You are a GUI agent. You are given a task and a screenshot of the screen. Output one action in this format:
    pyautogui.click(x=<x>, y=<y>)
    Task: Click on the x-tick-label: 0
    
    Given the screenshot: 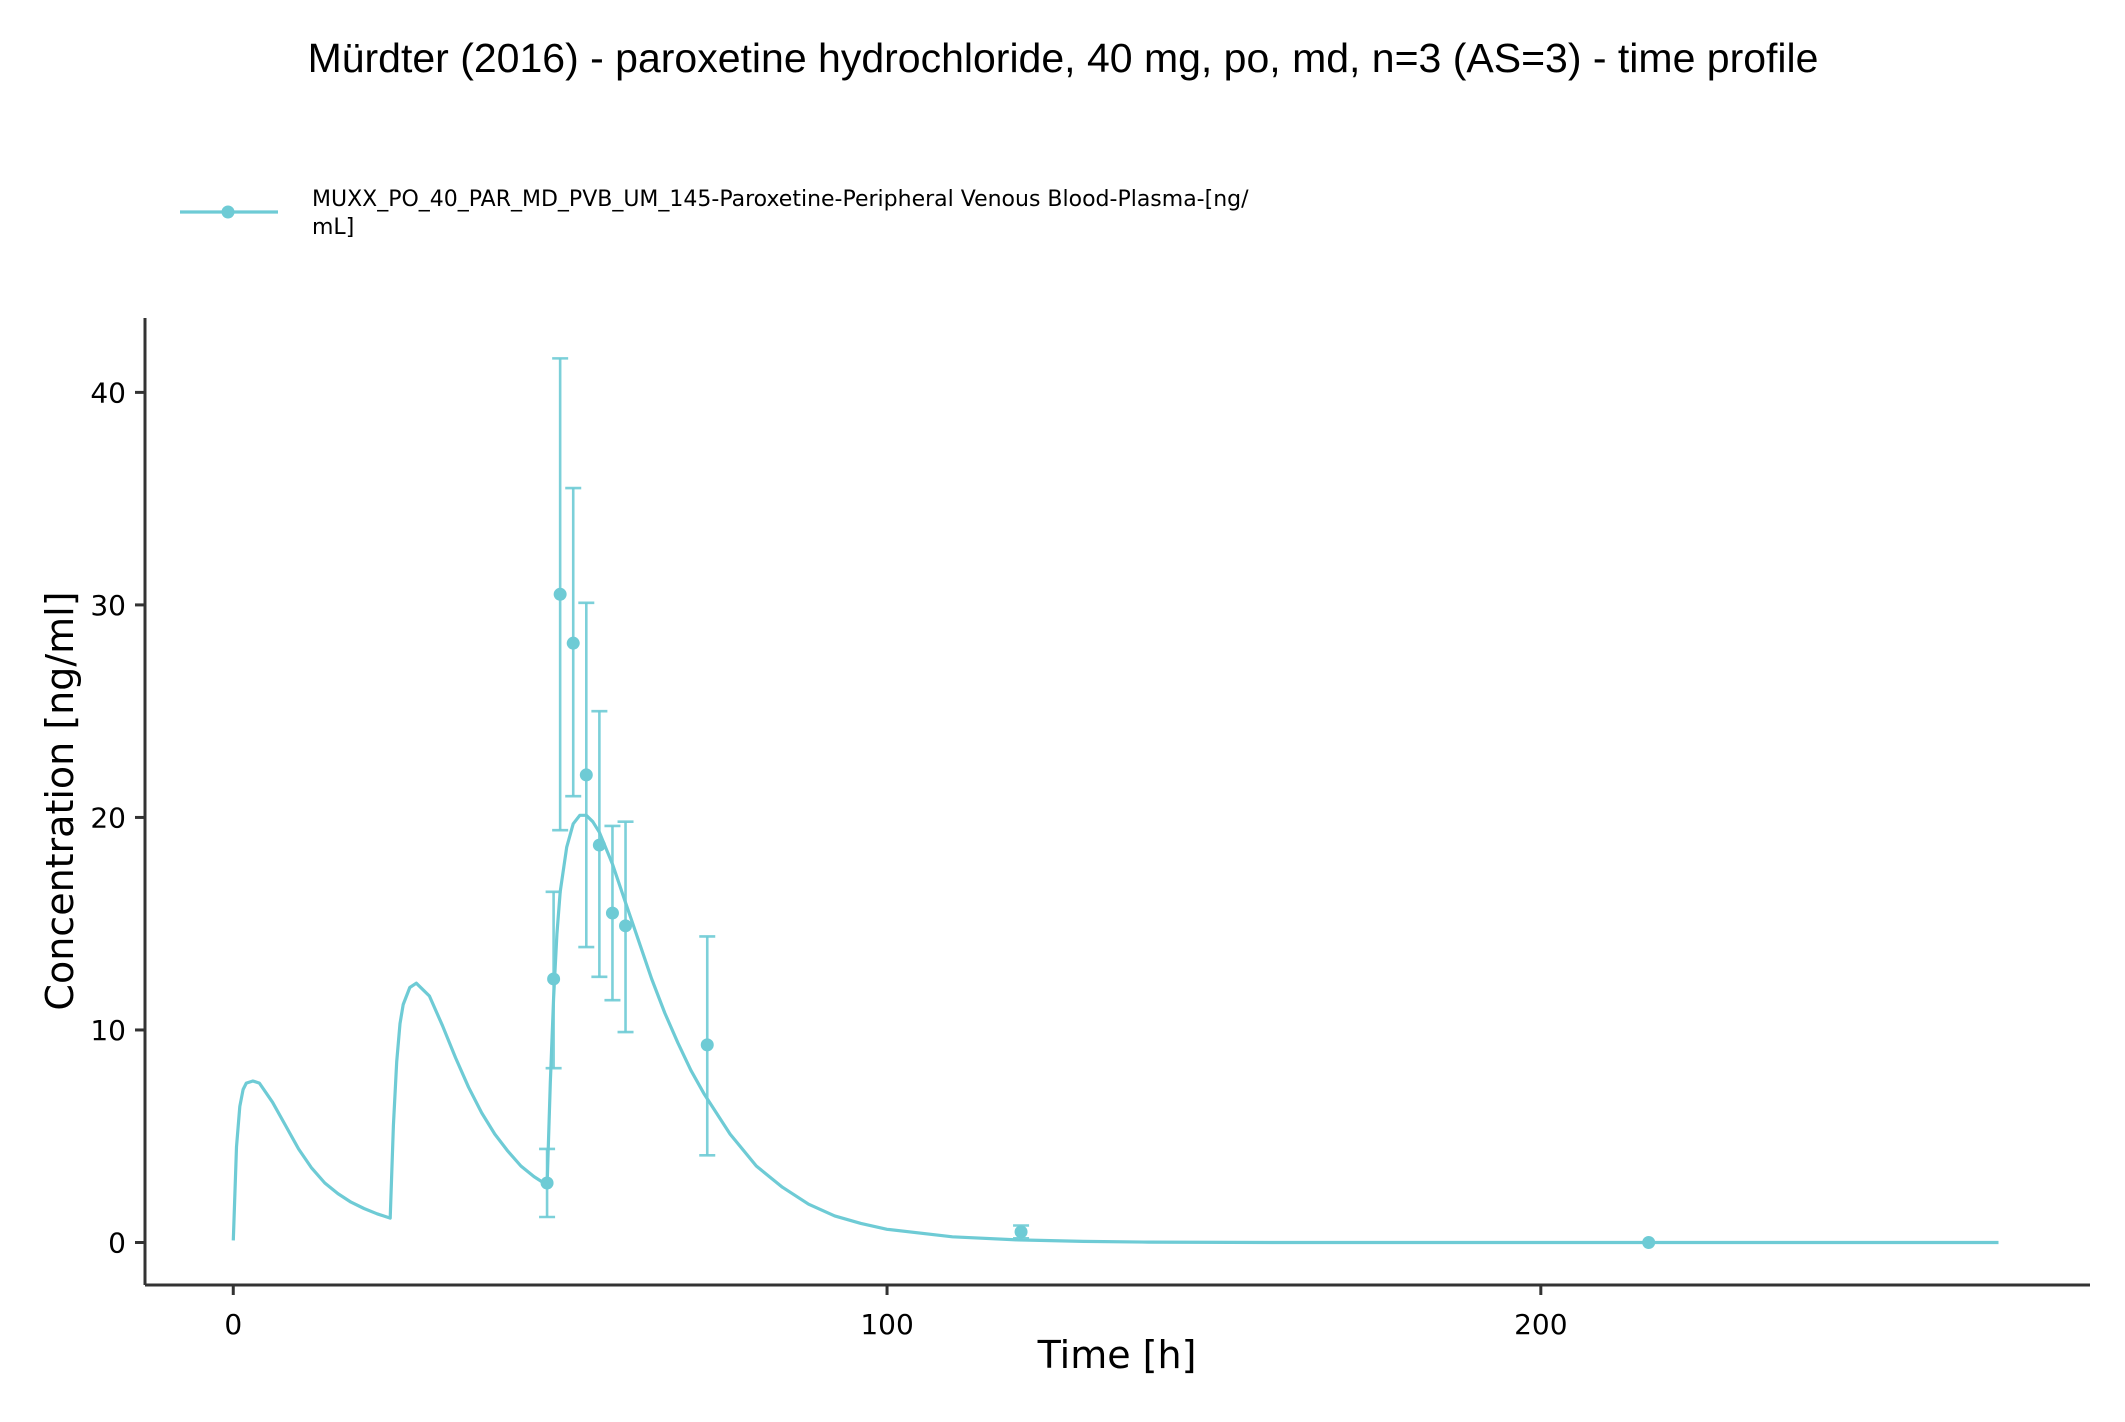 What is the action you would take?
    pyautogui.click(x=233, y=1324)
    